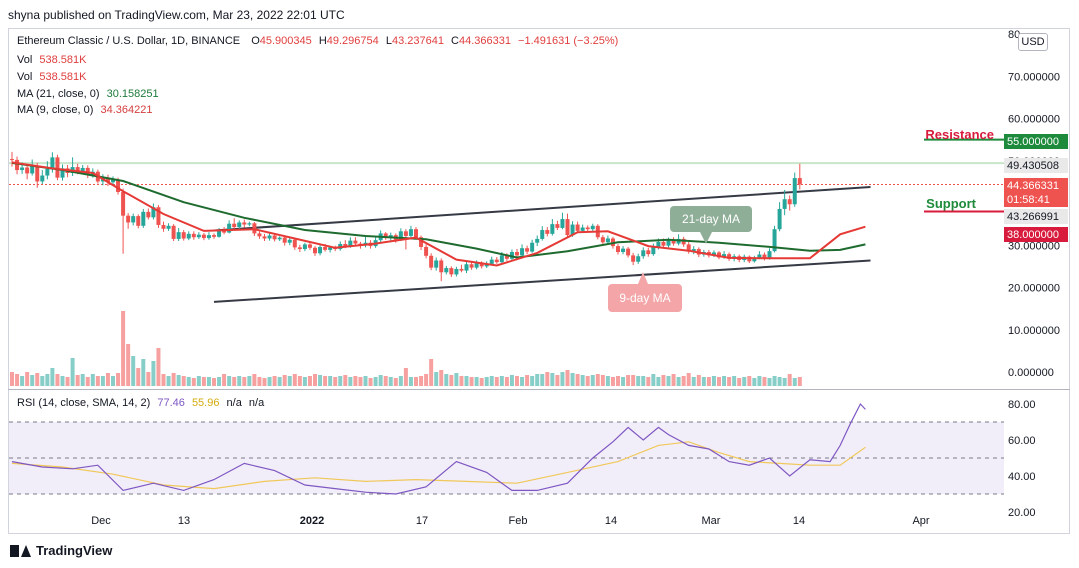 The image size is (1079, 568). Describe the element at coordinates (25, 77) in the screenshot. I see `legend-vol2-label: Vol` at that location.